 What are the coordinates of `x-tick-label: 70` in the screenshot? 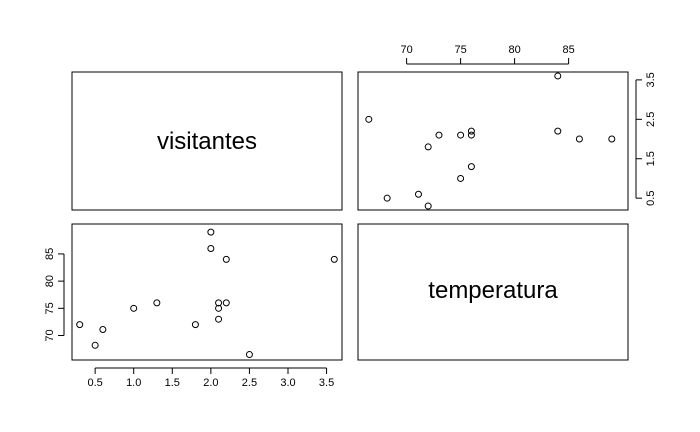 It's located at (406, 50).